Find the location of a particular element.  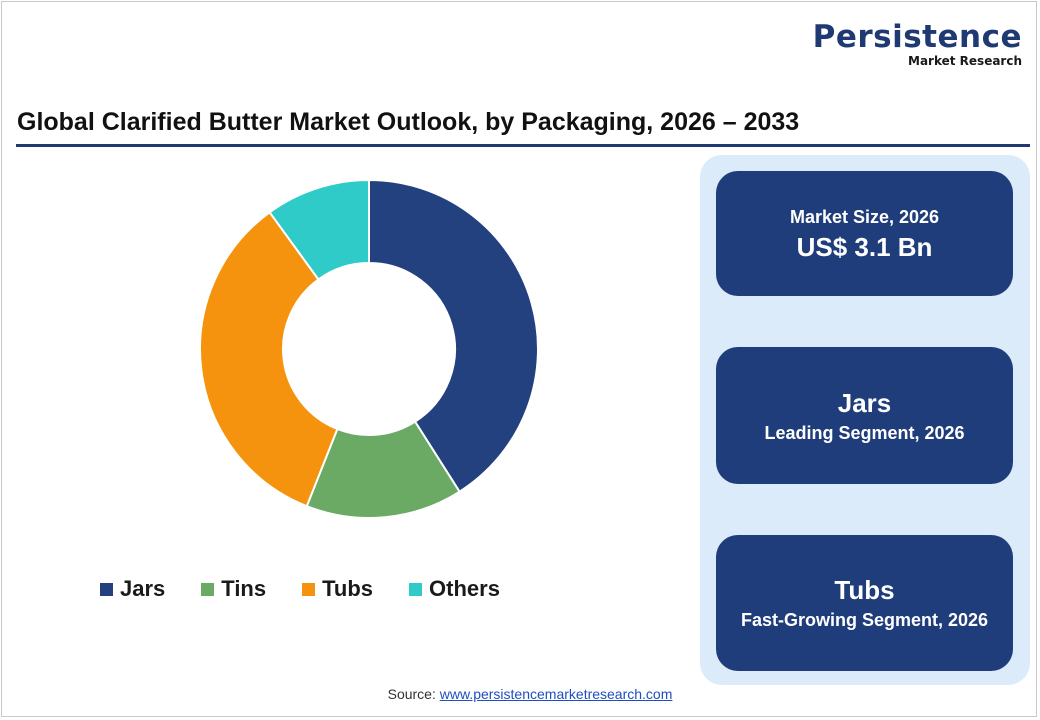

fast-growing-segment-label: Fast-Growing Segment, 2026 is located at coordinates (864, 620).